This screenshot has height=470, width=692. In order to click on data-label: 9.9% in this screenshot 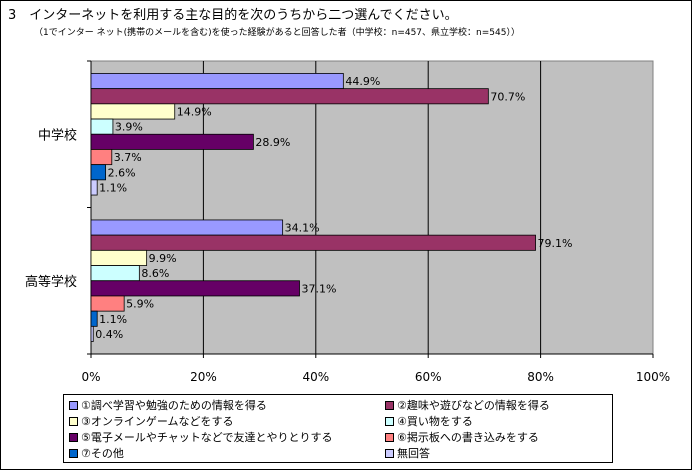, I will do `click(163, 258)`.